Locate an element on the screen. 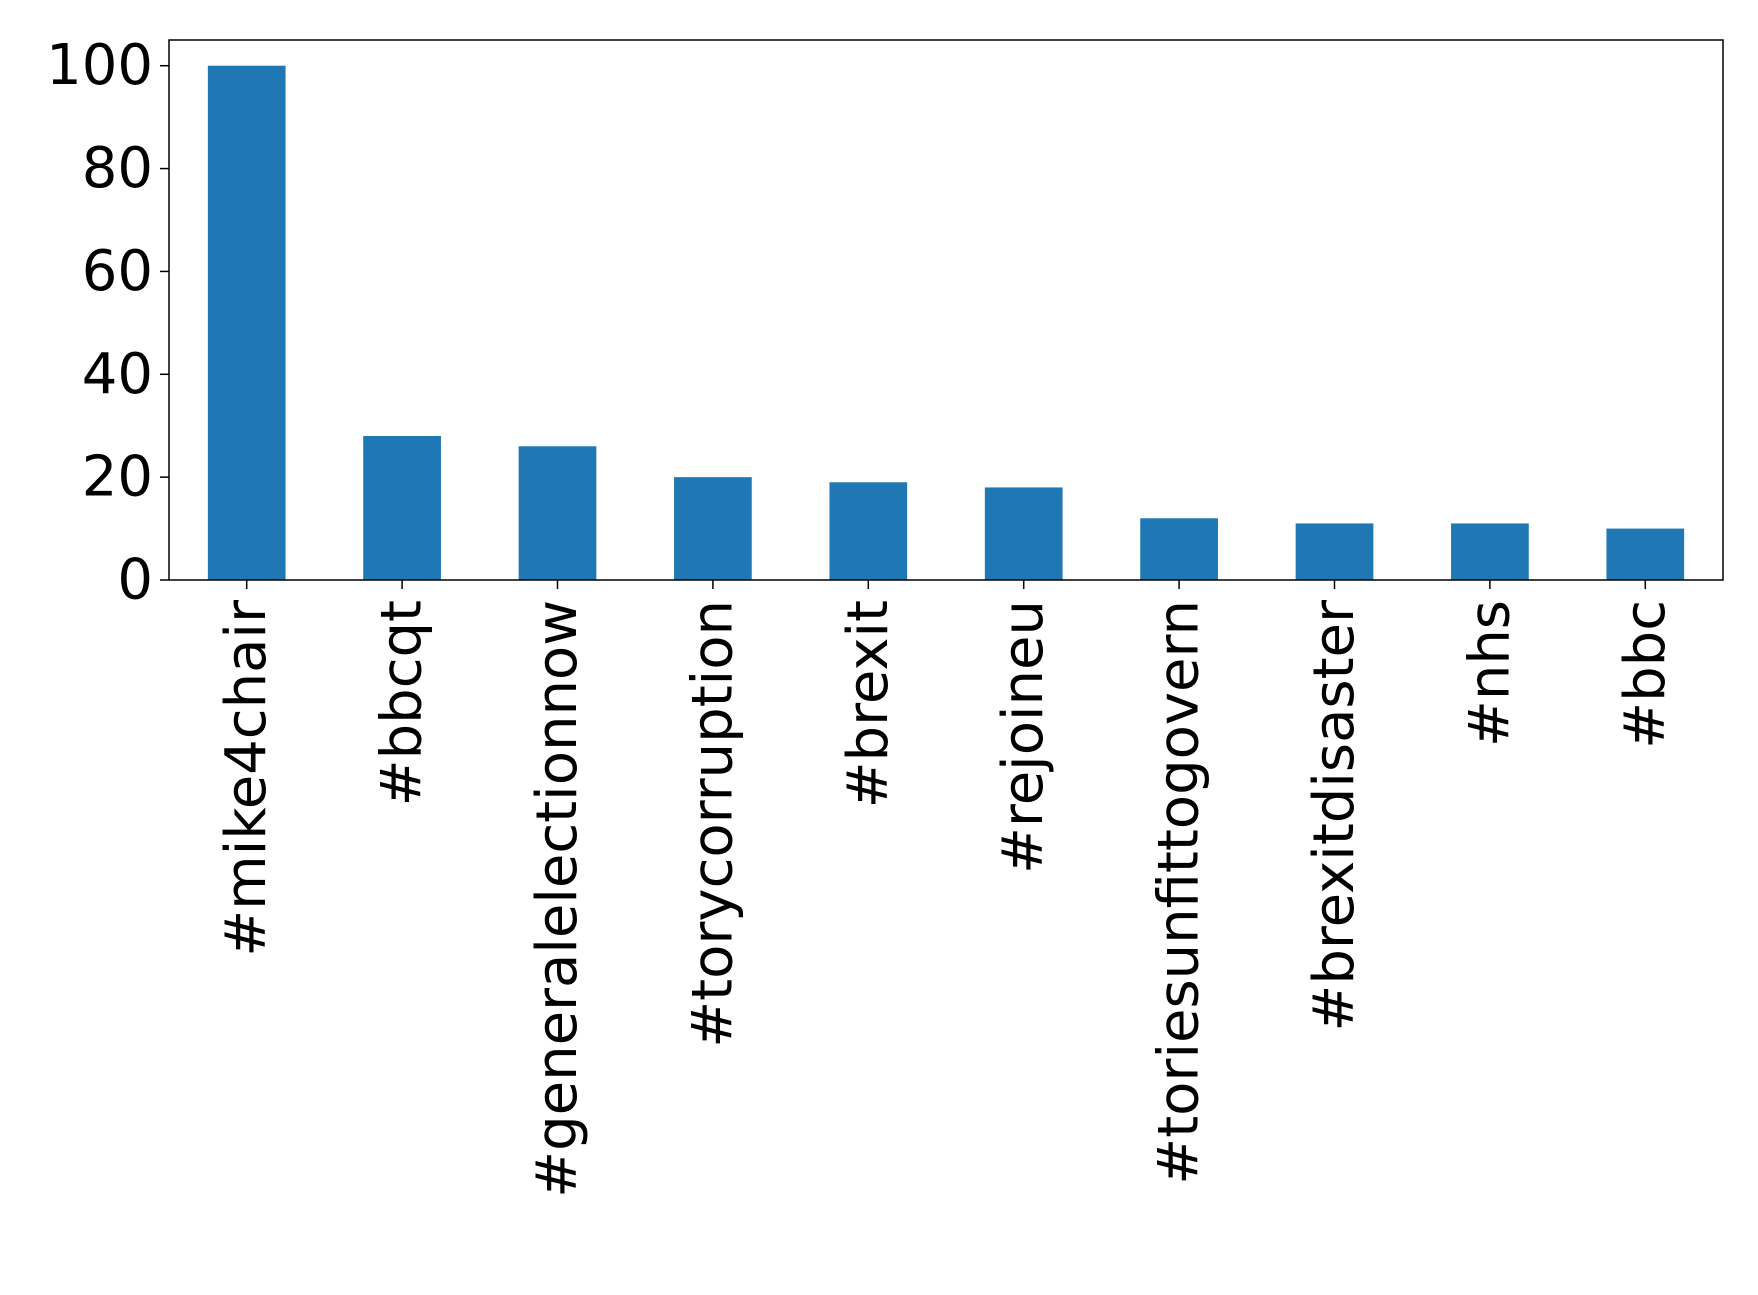  y-axis: 0 20 40 60 80 100 is located at coordinates (107, 323).